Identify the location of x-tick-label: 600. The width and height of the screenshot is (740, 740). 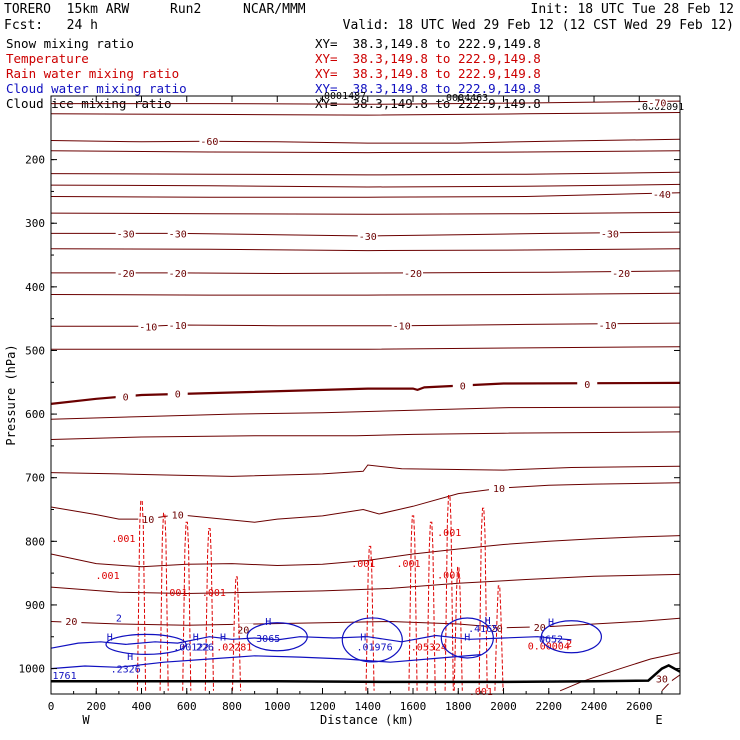
(187, 706).